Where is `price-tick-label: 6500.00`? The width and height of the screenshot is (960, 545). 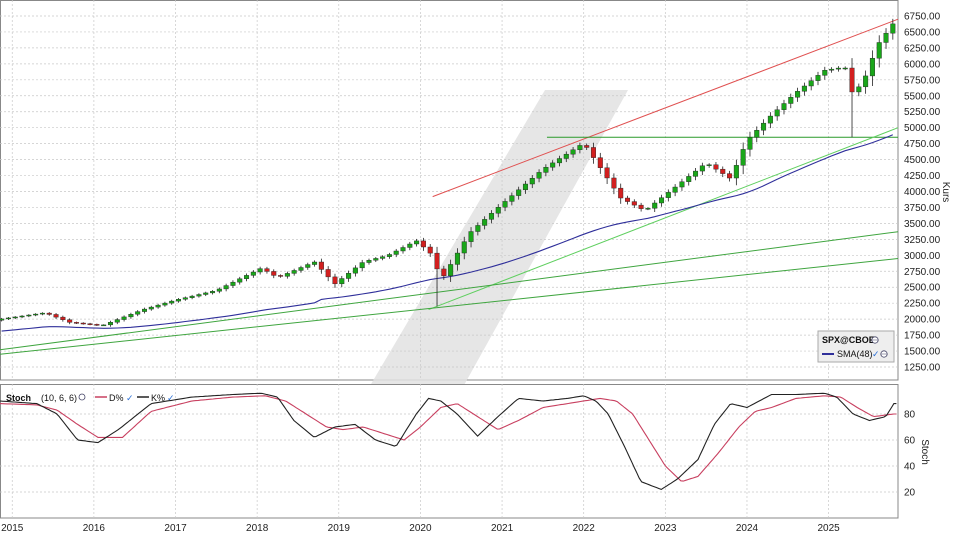
price-tick-label: 6500.00 is located at coordinates (922, 32).